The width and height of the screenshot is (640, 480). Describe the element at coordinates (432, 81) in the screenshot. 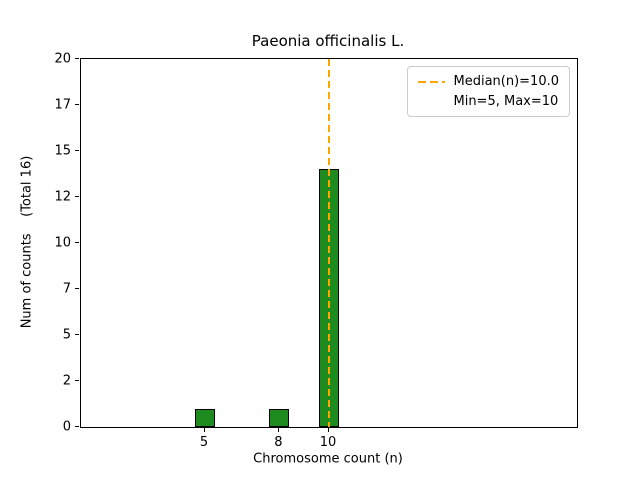

I see `dashed-line-icon` at that location.